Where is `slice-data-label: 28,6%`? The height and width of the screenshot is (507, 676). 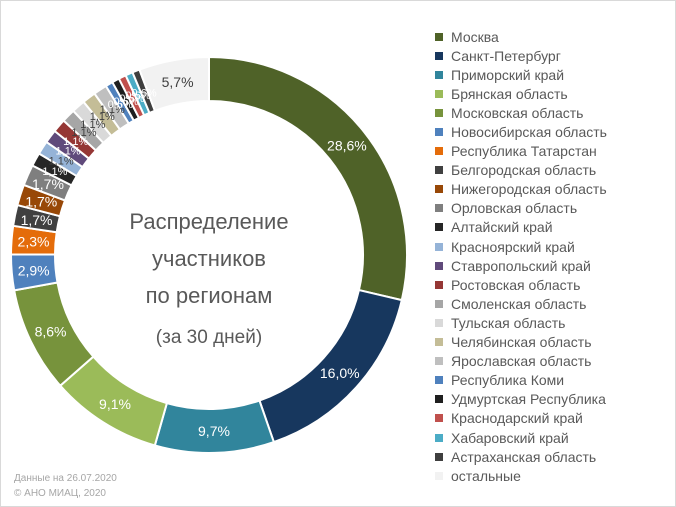
slice-data-label: 28,6% is located at coordinates (347, 146).